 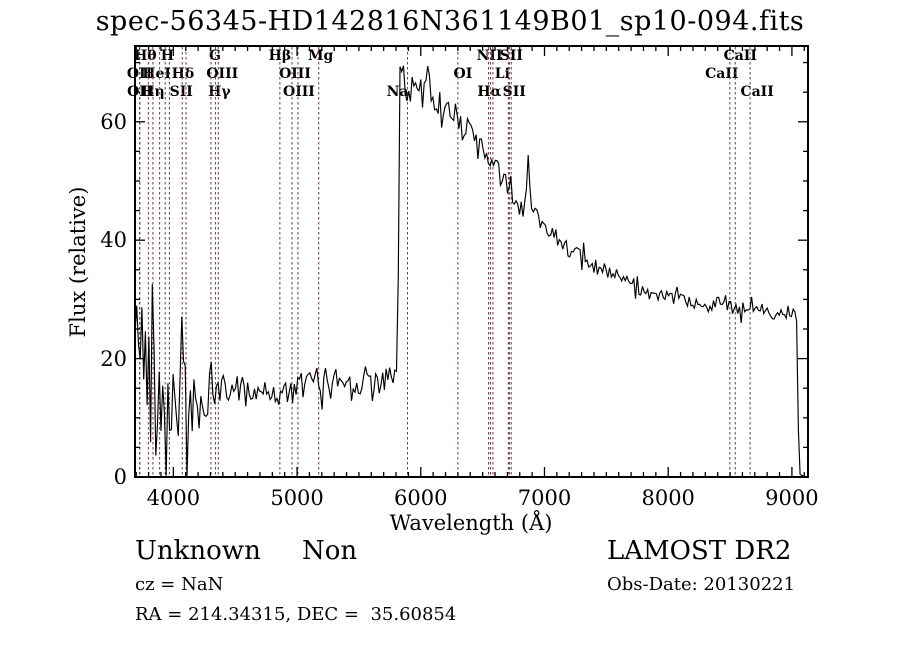 I want to click on subclass-label: Non, so click(x=330, y=551).